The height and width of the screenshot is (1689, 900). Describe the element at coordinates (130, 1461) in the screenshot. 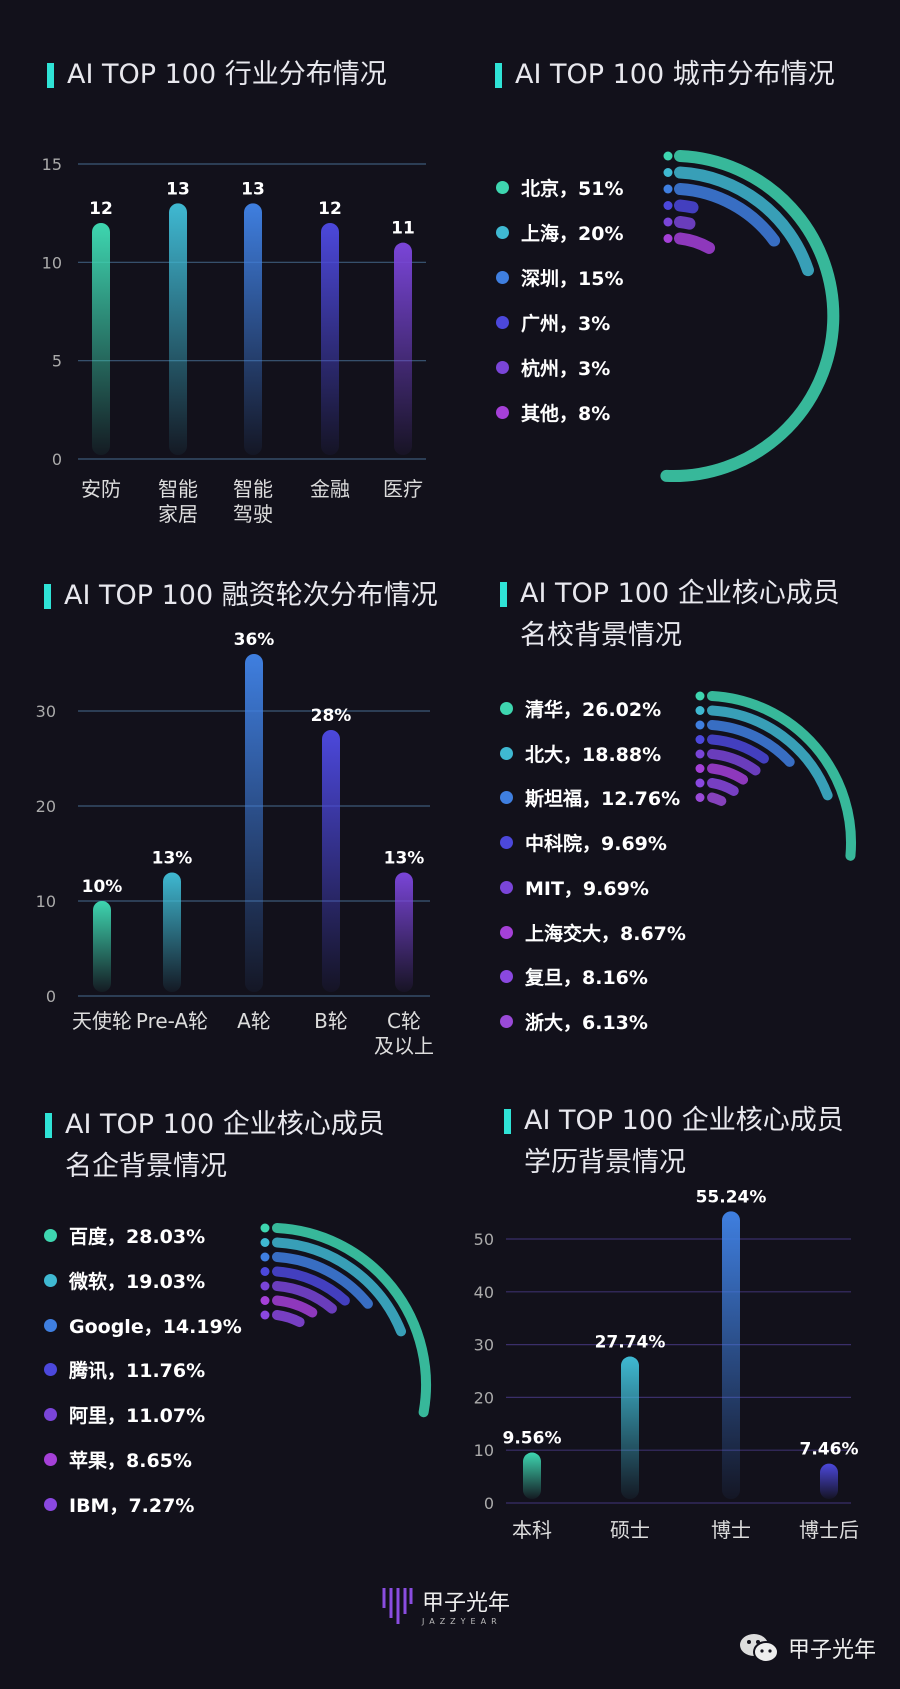

I see `legend-label: 苹果，8.65%` at that location.